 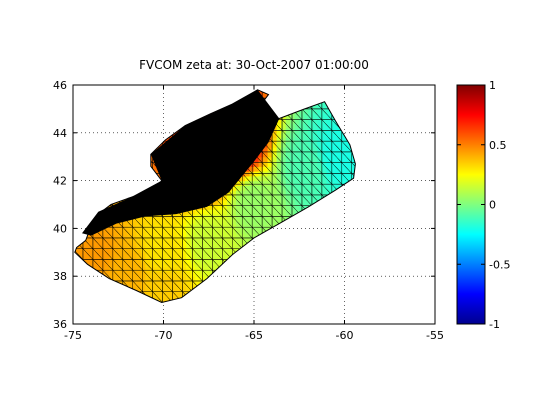 What do you see at coordinates (73, 335) in the screenshot?
I see `x-tick-label: -75` at bounding box center [73, 335].